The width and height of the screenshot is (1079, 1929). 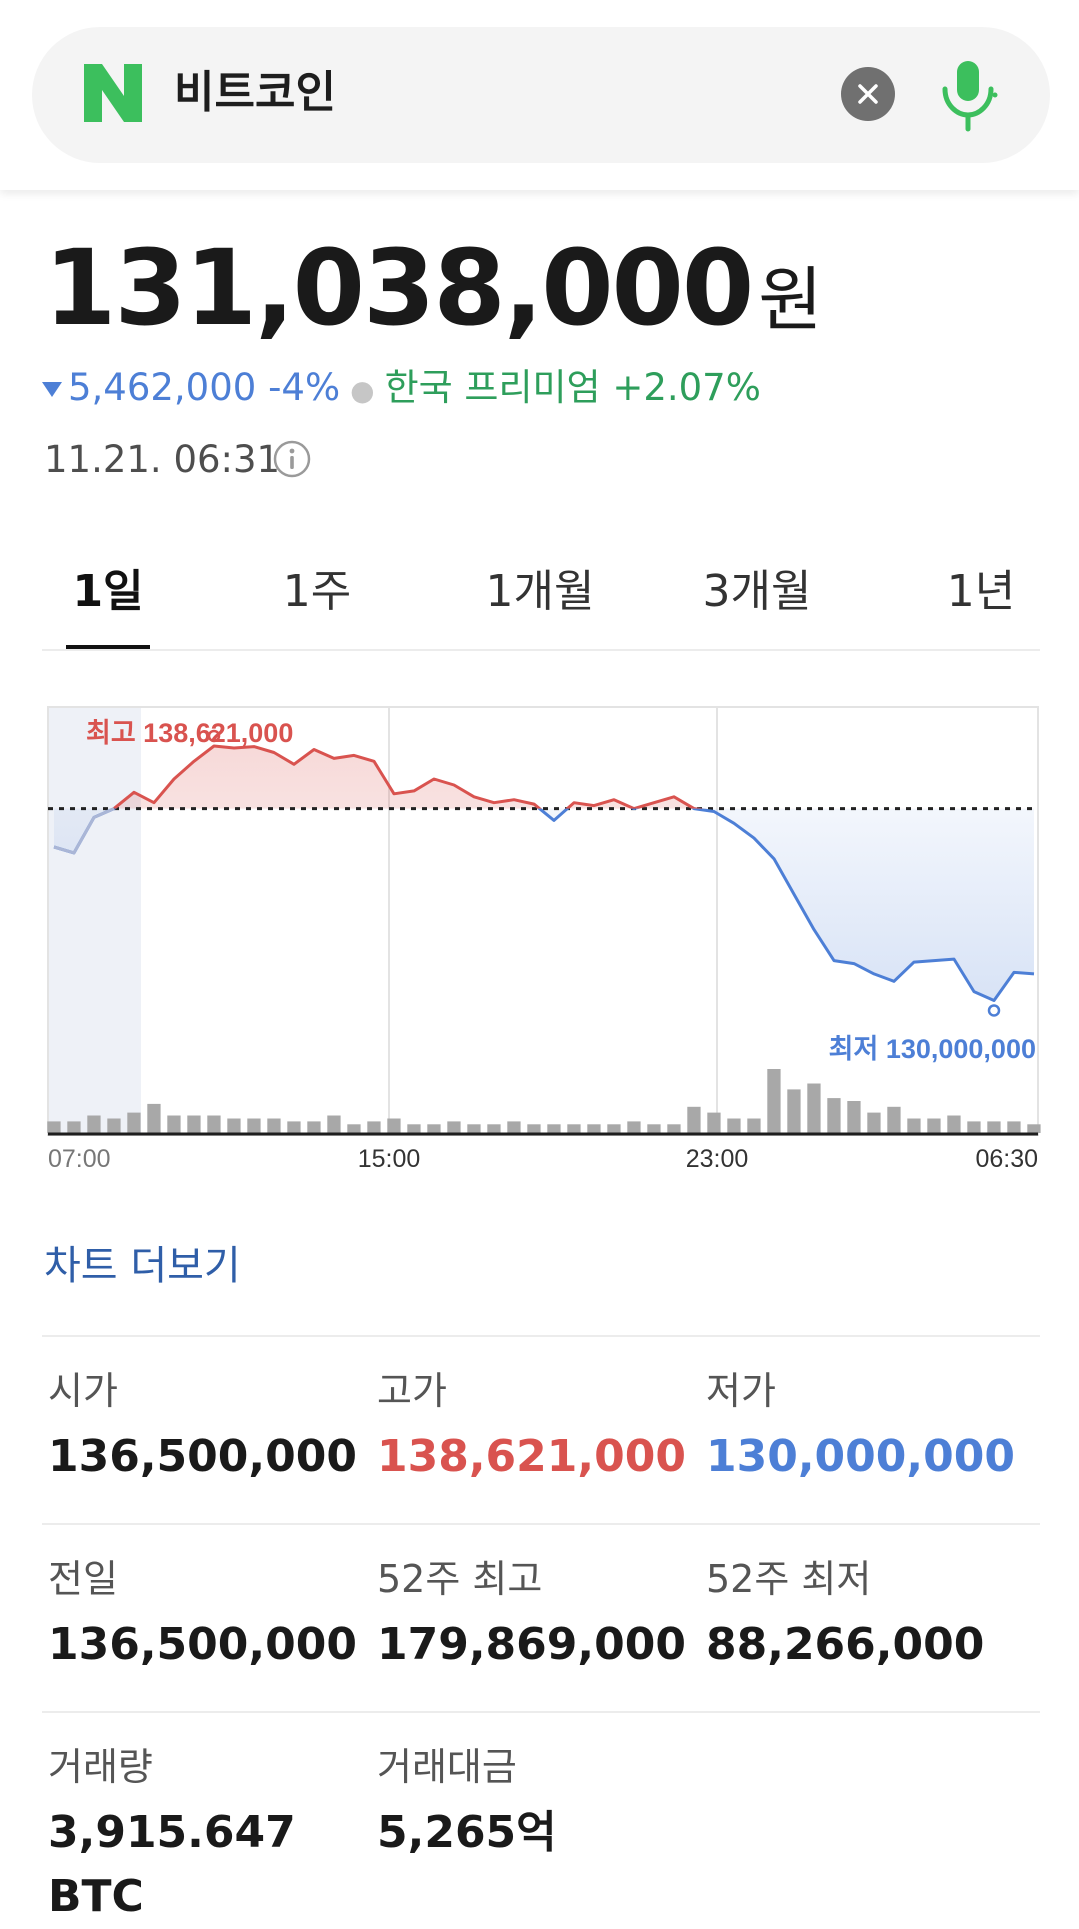 I want to click on search-query: 비트코인, so click(x=255, y=92).